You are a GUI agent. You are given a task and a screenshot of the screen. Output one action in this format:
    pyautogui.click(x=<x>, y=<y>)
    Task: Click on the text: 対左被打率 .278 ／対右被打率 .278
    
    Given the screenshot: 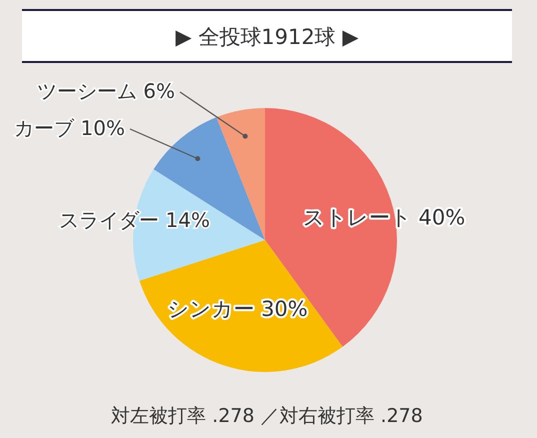 What is the action you would take?
    pyautogui.click(x=267, y=416)
    